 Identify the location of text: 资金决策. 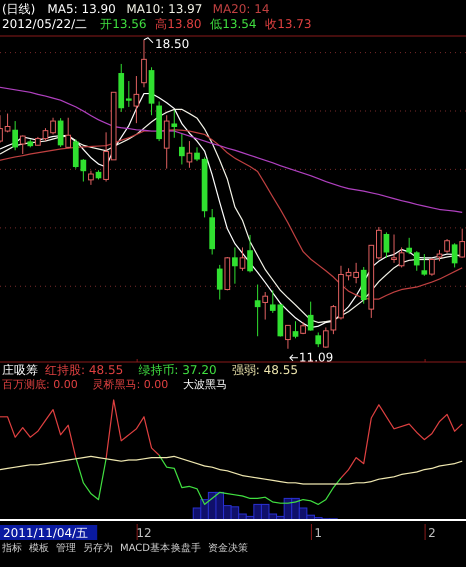
(228, 548).